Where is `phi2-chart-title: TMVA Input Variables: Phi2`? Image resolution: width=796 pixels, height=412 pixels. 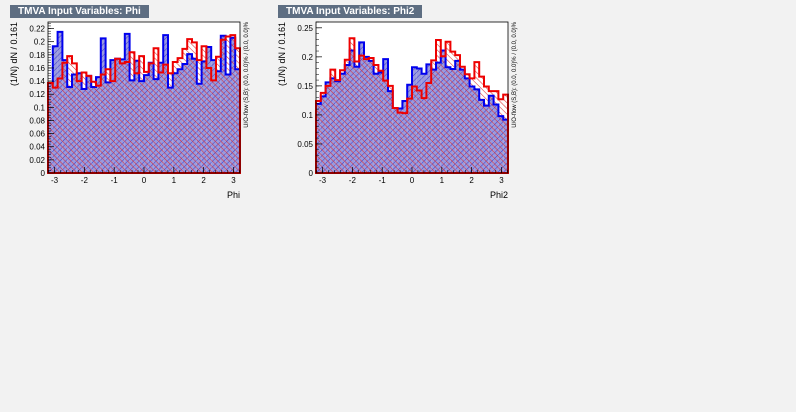 phi2-chart-title: TMVA Input Variables: Phi2 is located at coordinates (350, 11).